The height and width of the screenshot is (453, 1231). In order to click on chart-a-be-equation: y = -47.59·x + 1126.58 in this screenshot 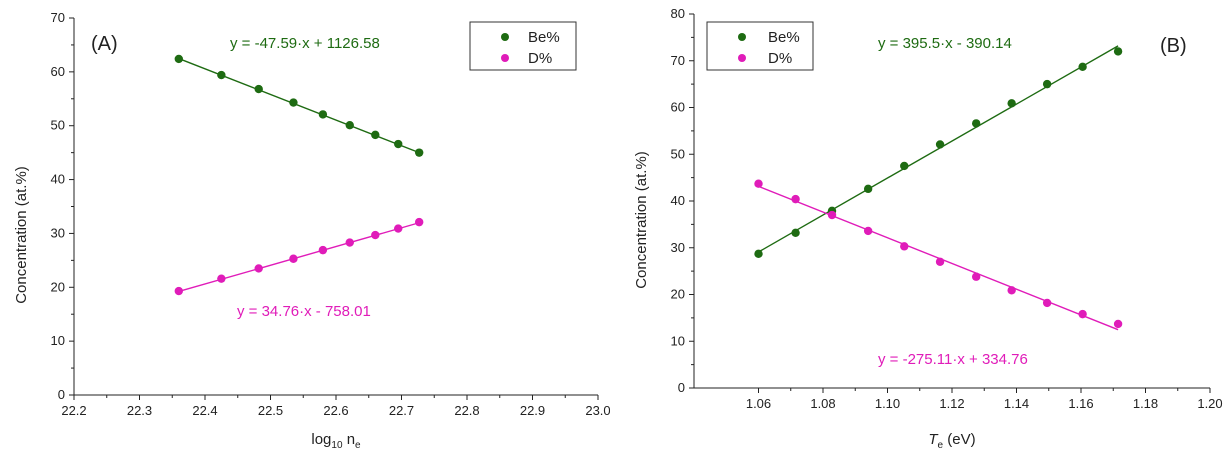, I will do `click(305, 43)`.